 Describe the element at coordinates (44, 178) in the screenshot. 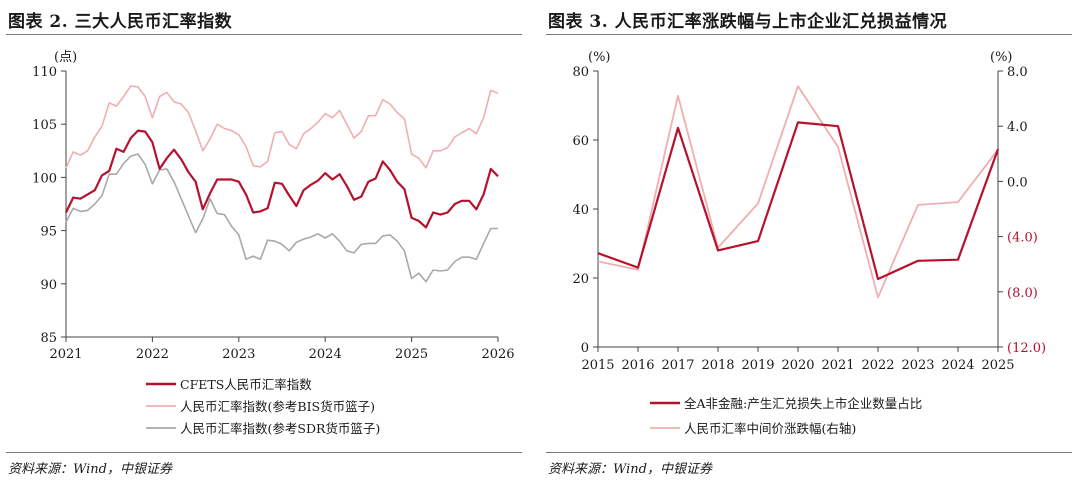

I see `y-tick-label: 100` at that location.